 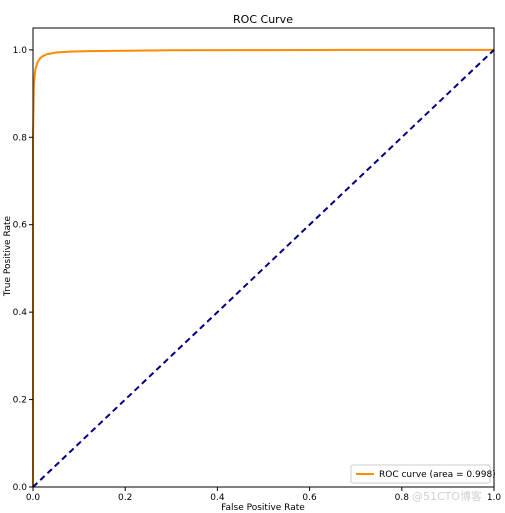 I want to click on legend-label-roc: ROC curve (area = 0.998), so click(x=437, y=475).